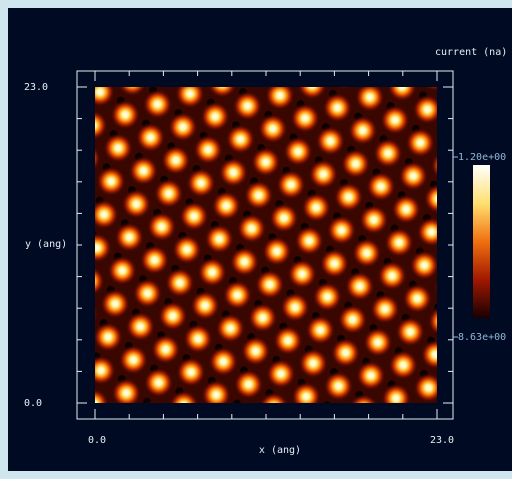  Describe the element at coordinates (481, 241) in the screenshot. I see `colorbar` at that location.